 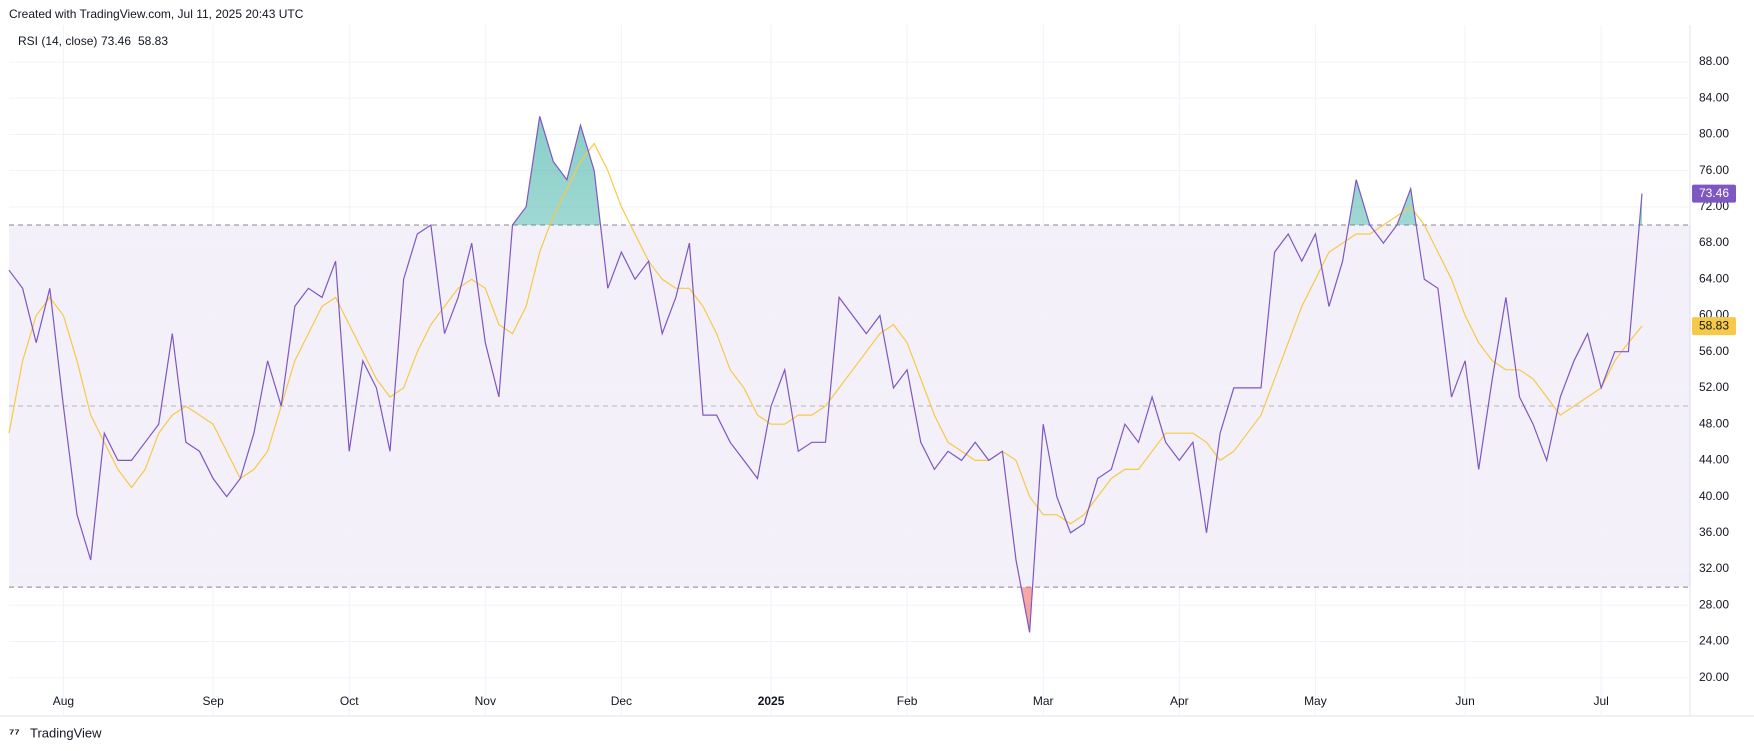 What do you see at coordinates (1714, 61) in the screenshot?
I see `y-tick-label: 88.00` at bounding box center [1714, 61].